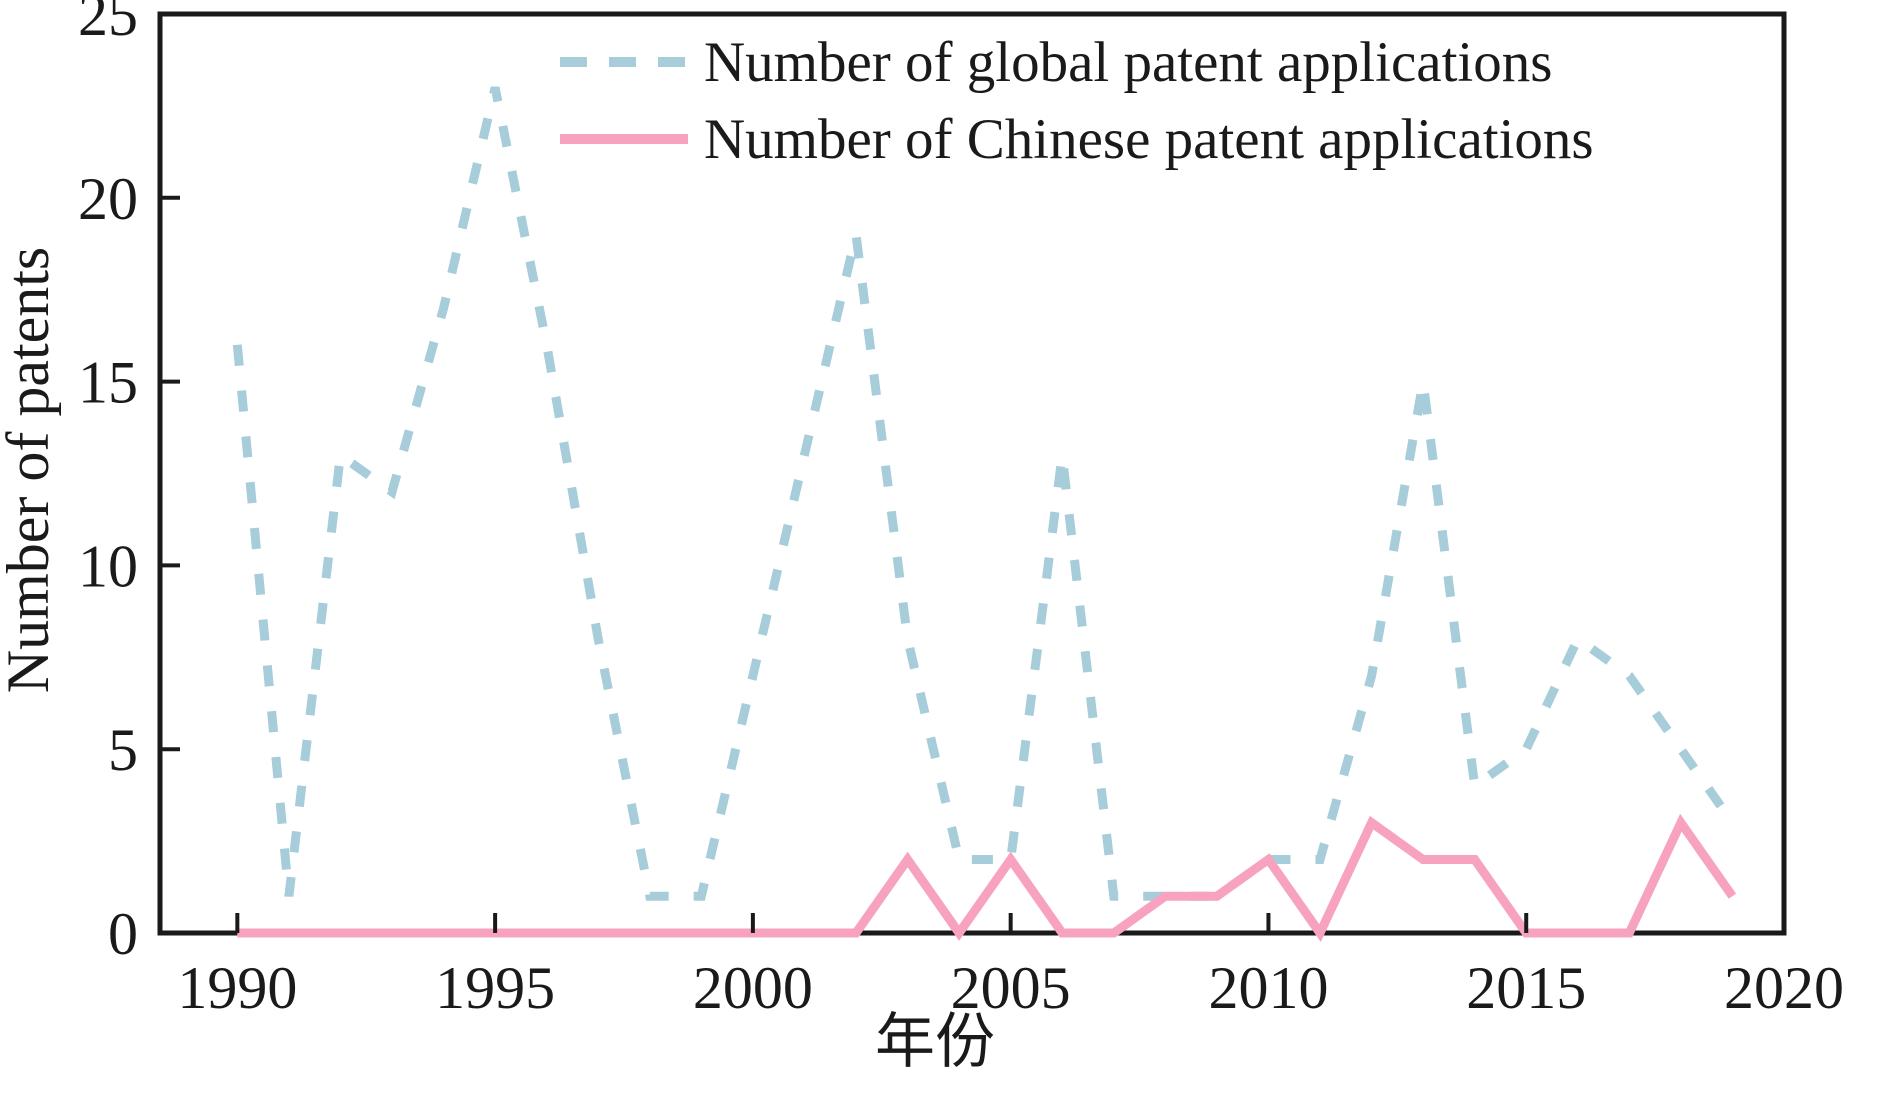  What do you see at coordinates (237, 988) in the screenshot?
I see `x-tick-label: 1990` at bounding box center [237, 988].